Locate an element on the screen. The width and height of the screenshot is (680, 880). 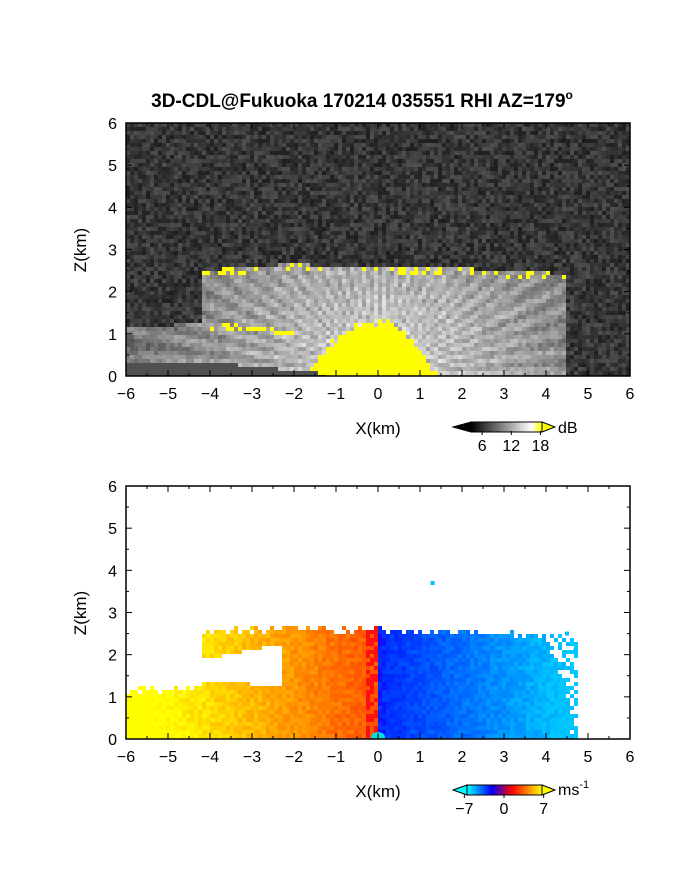
velocity-x-tick-label: −6 is located at coordinates (126, 757).